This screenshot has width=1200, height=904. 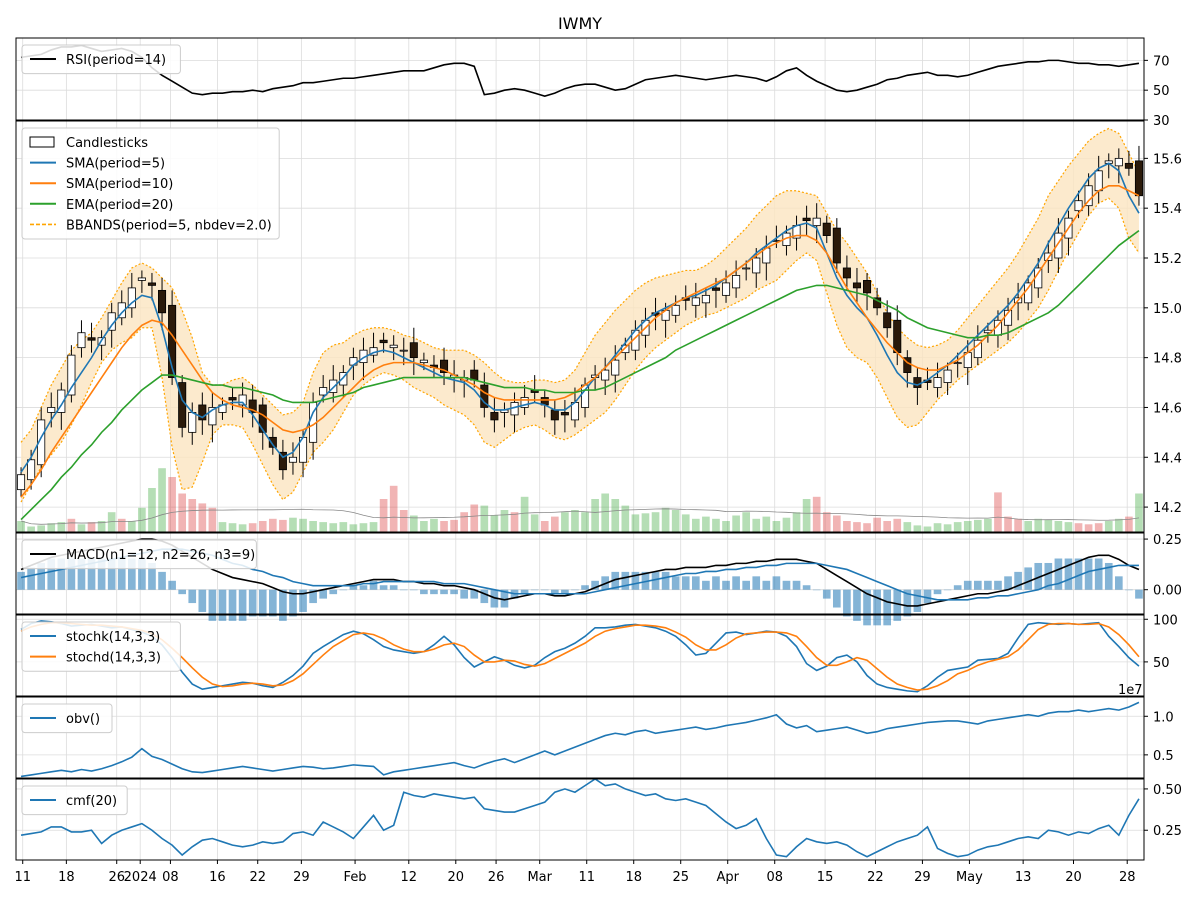 What do you see at coordinates (119, 205) in the screenshot?
I see `legend-label-price-3: EMA(period=20)` at bounding box center [119, 205].